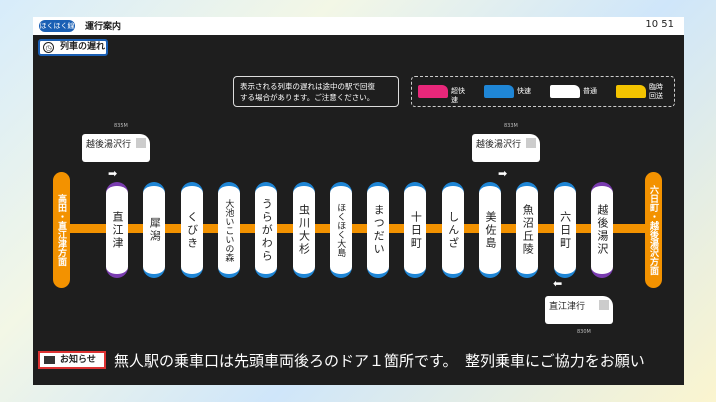 The image size is (716, 402). I want to click on section-label: ◷ 列車の遅れ, so click(73, 47).